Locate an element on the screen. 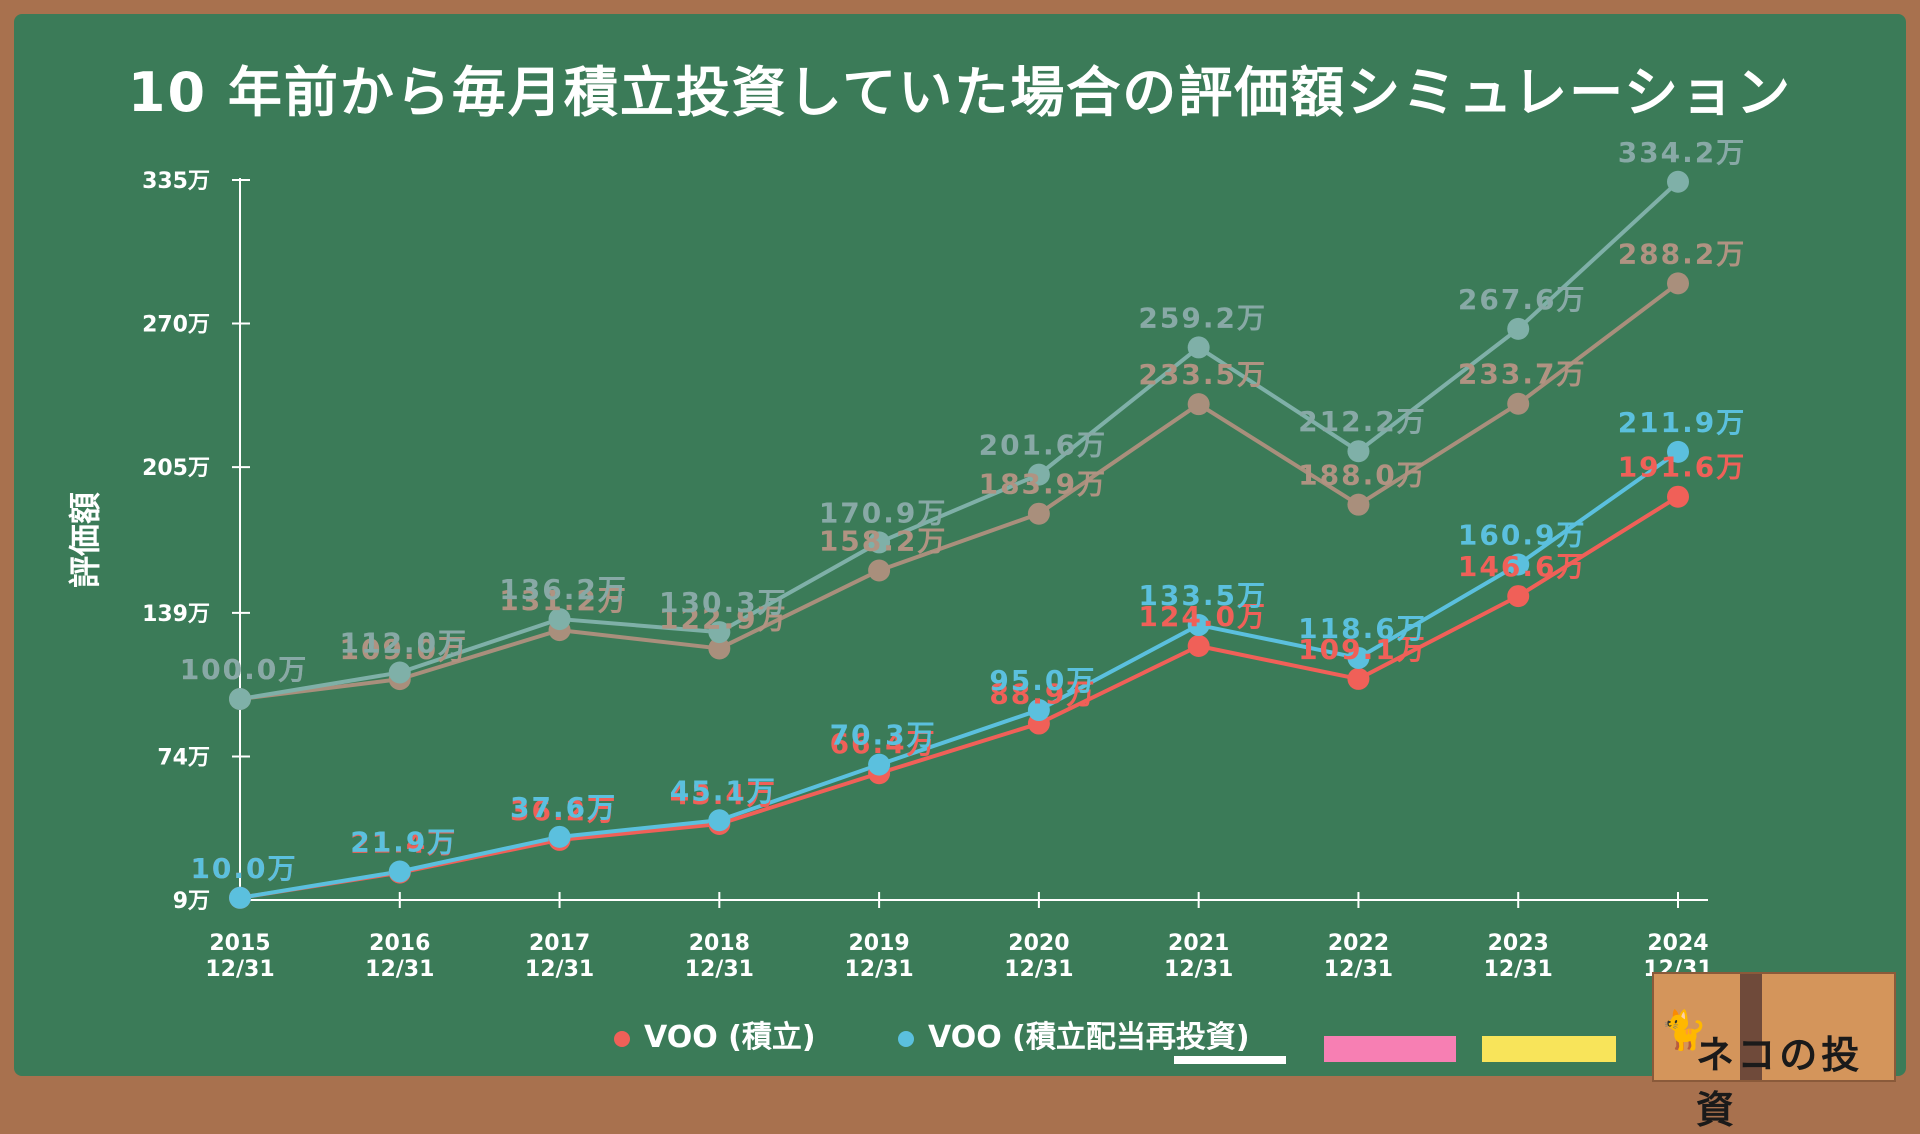  data-label: 191.6万 is located at coordinates (1682, 467).